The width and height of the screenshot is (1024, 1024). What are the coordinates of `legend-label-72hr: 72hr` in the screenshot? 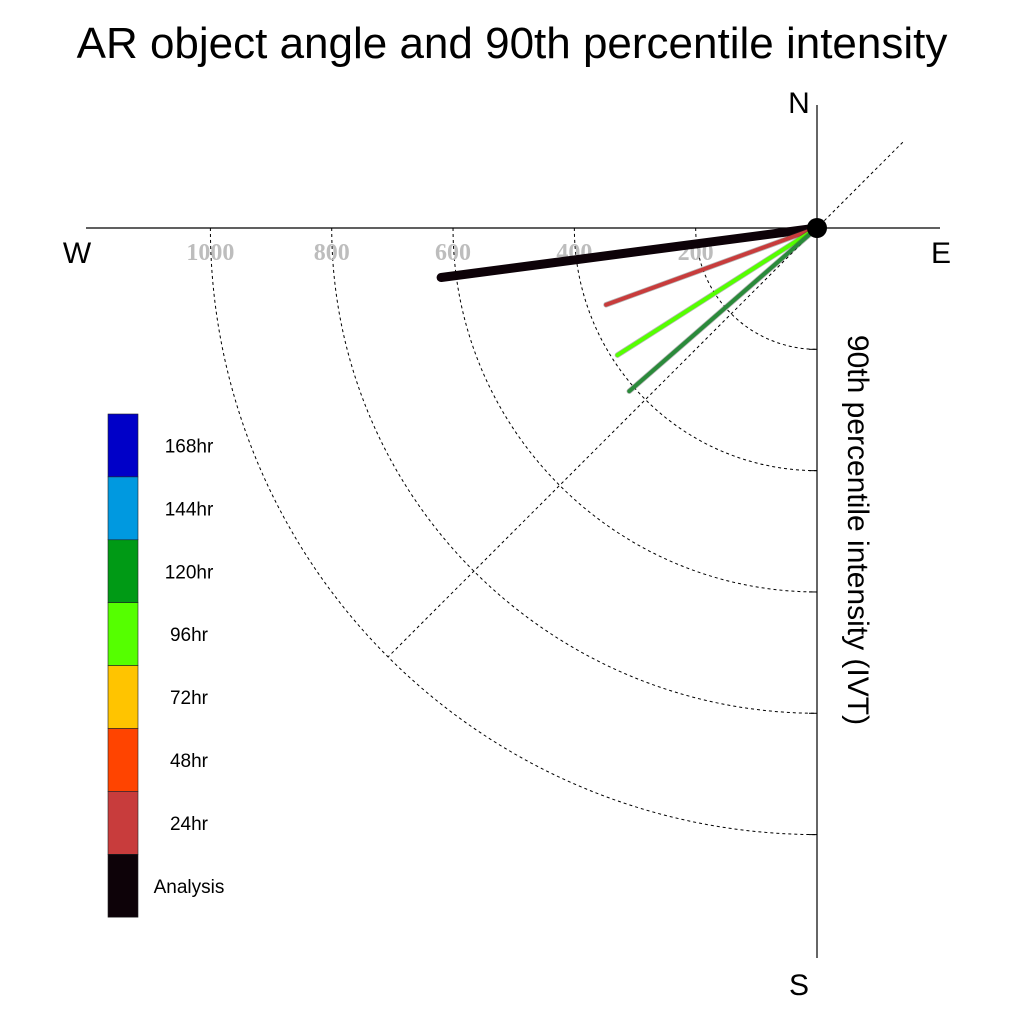 It's located at (189, 698).